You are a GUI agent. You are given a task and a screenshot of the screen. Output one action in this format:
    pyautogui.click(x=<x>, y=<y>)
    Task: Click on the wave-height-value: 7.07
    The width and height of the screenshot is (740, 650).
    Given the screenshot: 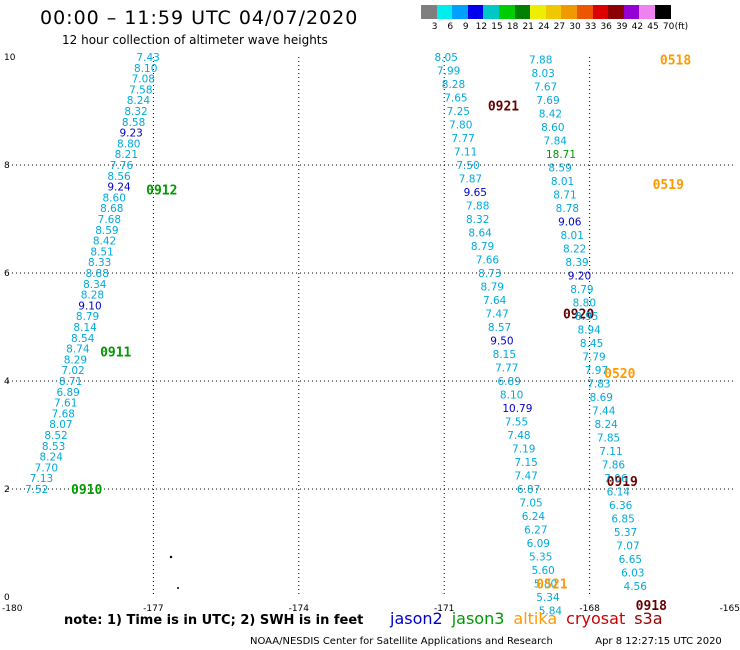 What is the action you would take?
    pyautogui.click(x=627, y=547)
    